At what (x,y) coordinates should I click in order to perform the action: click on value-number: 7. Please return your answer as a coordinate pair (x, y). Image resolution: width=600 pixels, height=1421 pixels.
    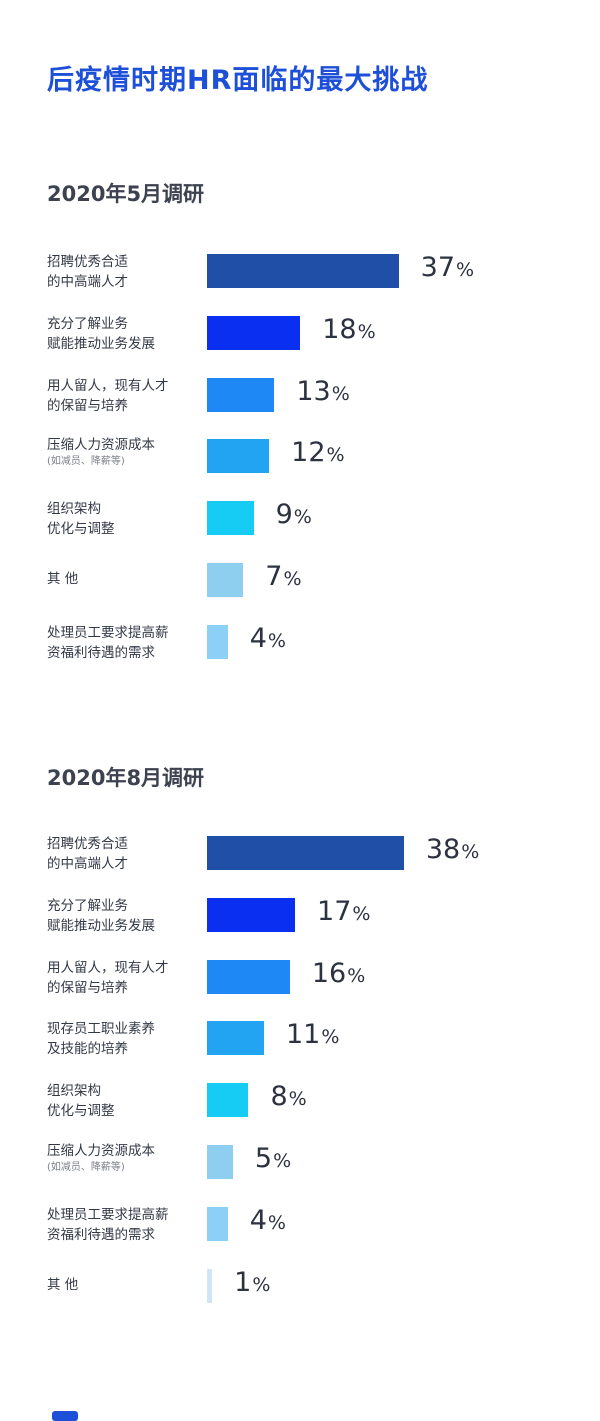
    Looking at the image, I should click on (274, 576).